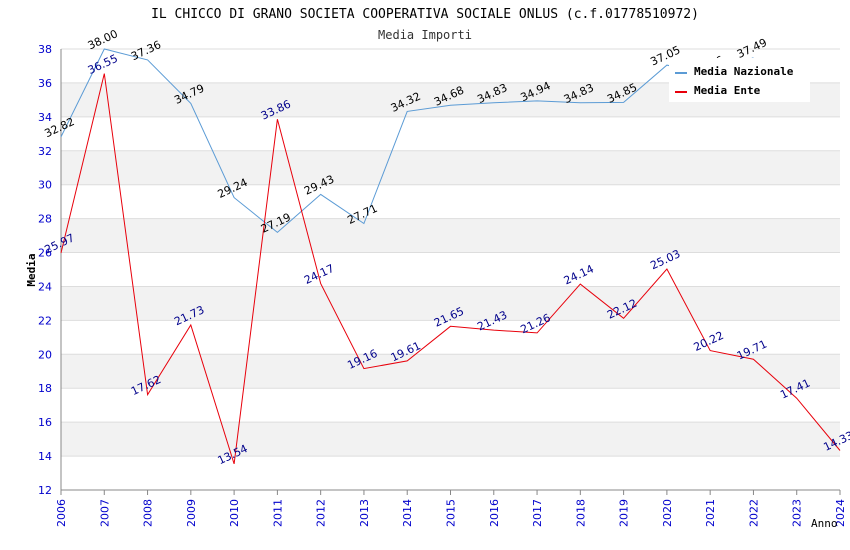 This screenshot has width=850, height=550. What do you see at coordinates (45, 49) in the screenshot?
I see `y-tick-label: 38` at bounding box center [45, 49].